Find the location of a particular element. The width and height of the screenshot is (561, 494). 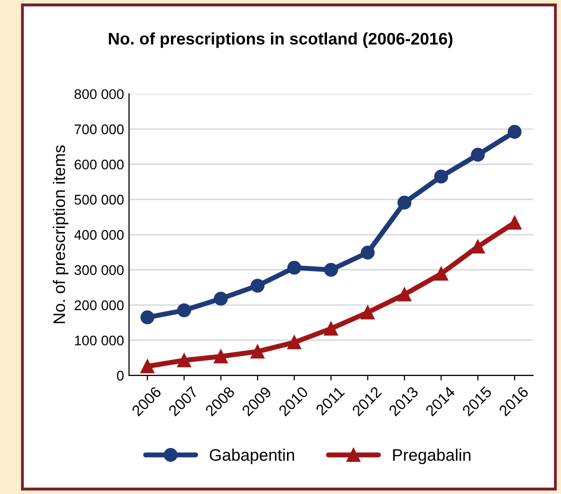

y-tick-label: 400 000 is located at coordinates (99, 235).